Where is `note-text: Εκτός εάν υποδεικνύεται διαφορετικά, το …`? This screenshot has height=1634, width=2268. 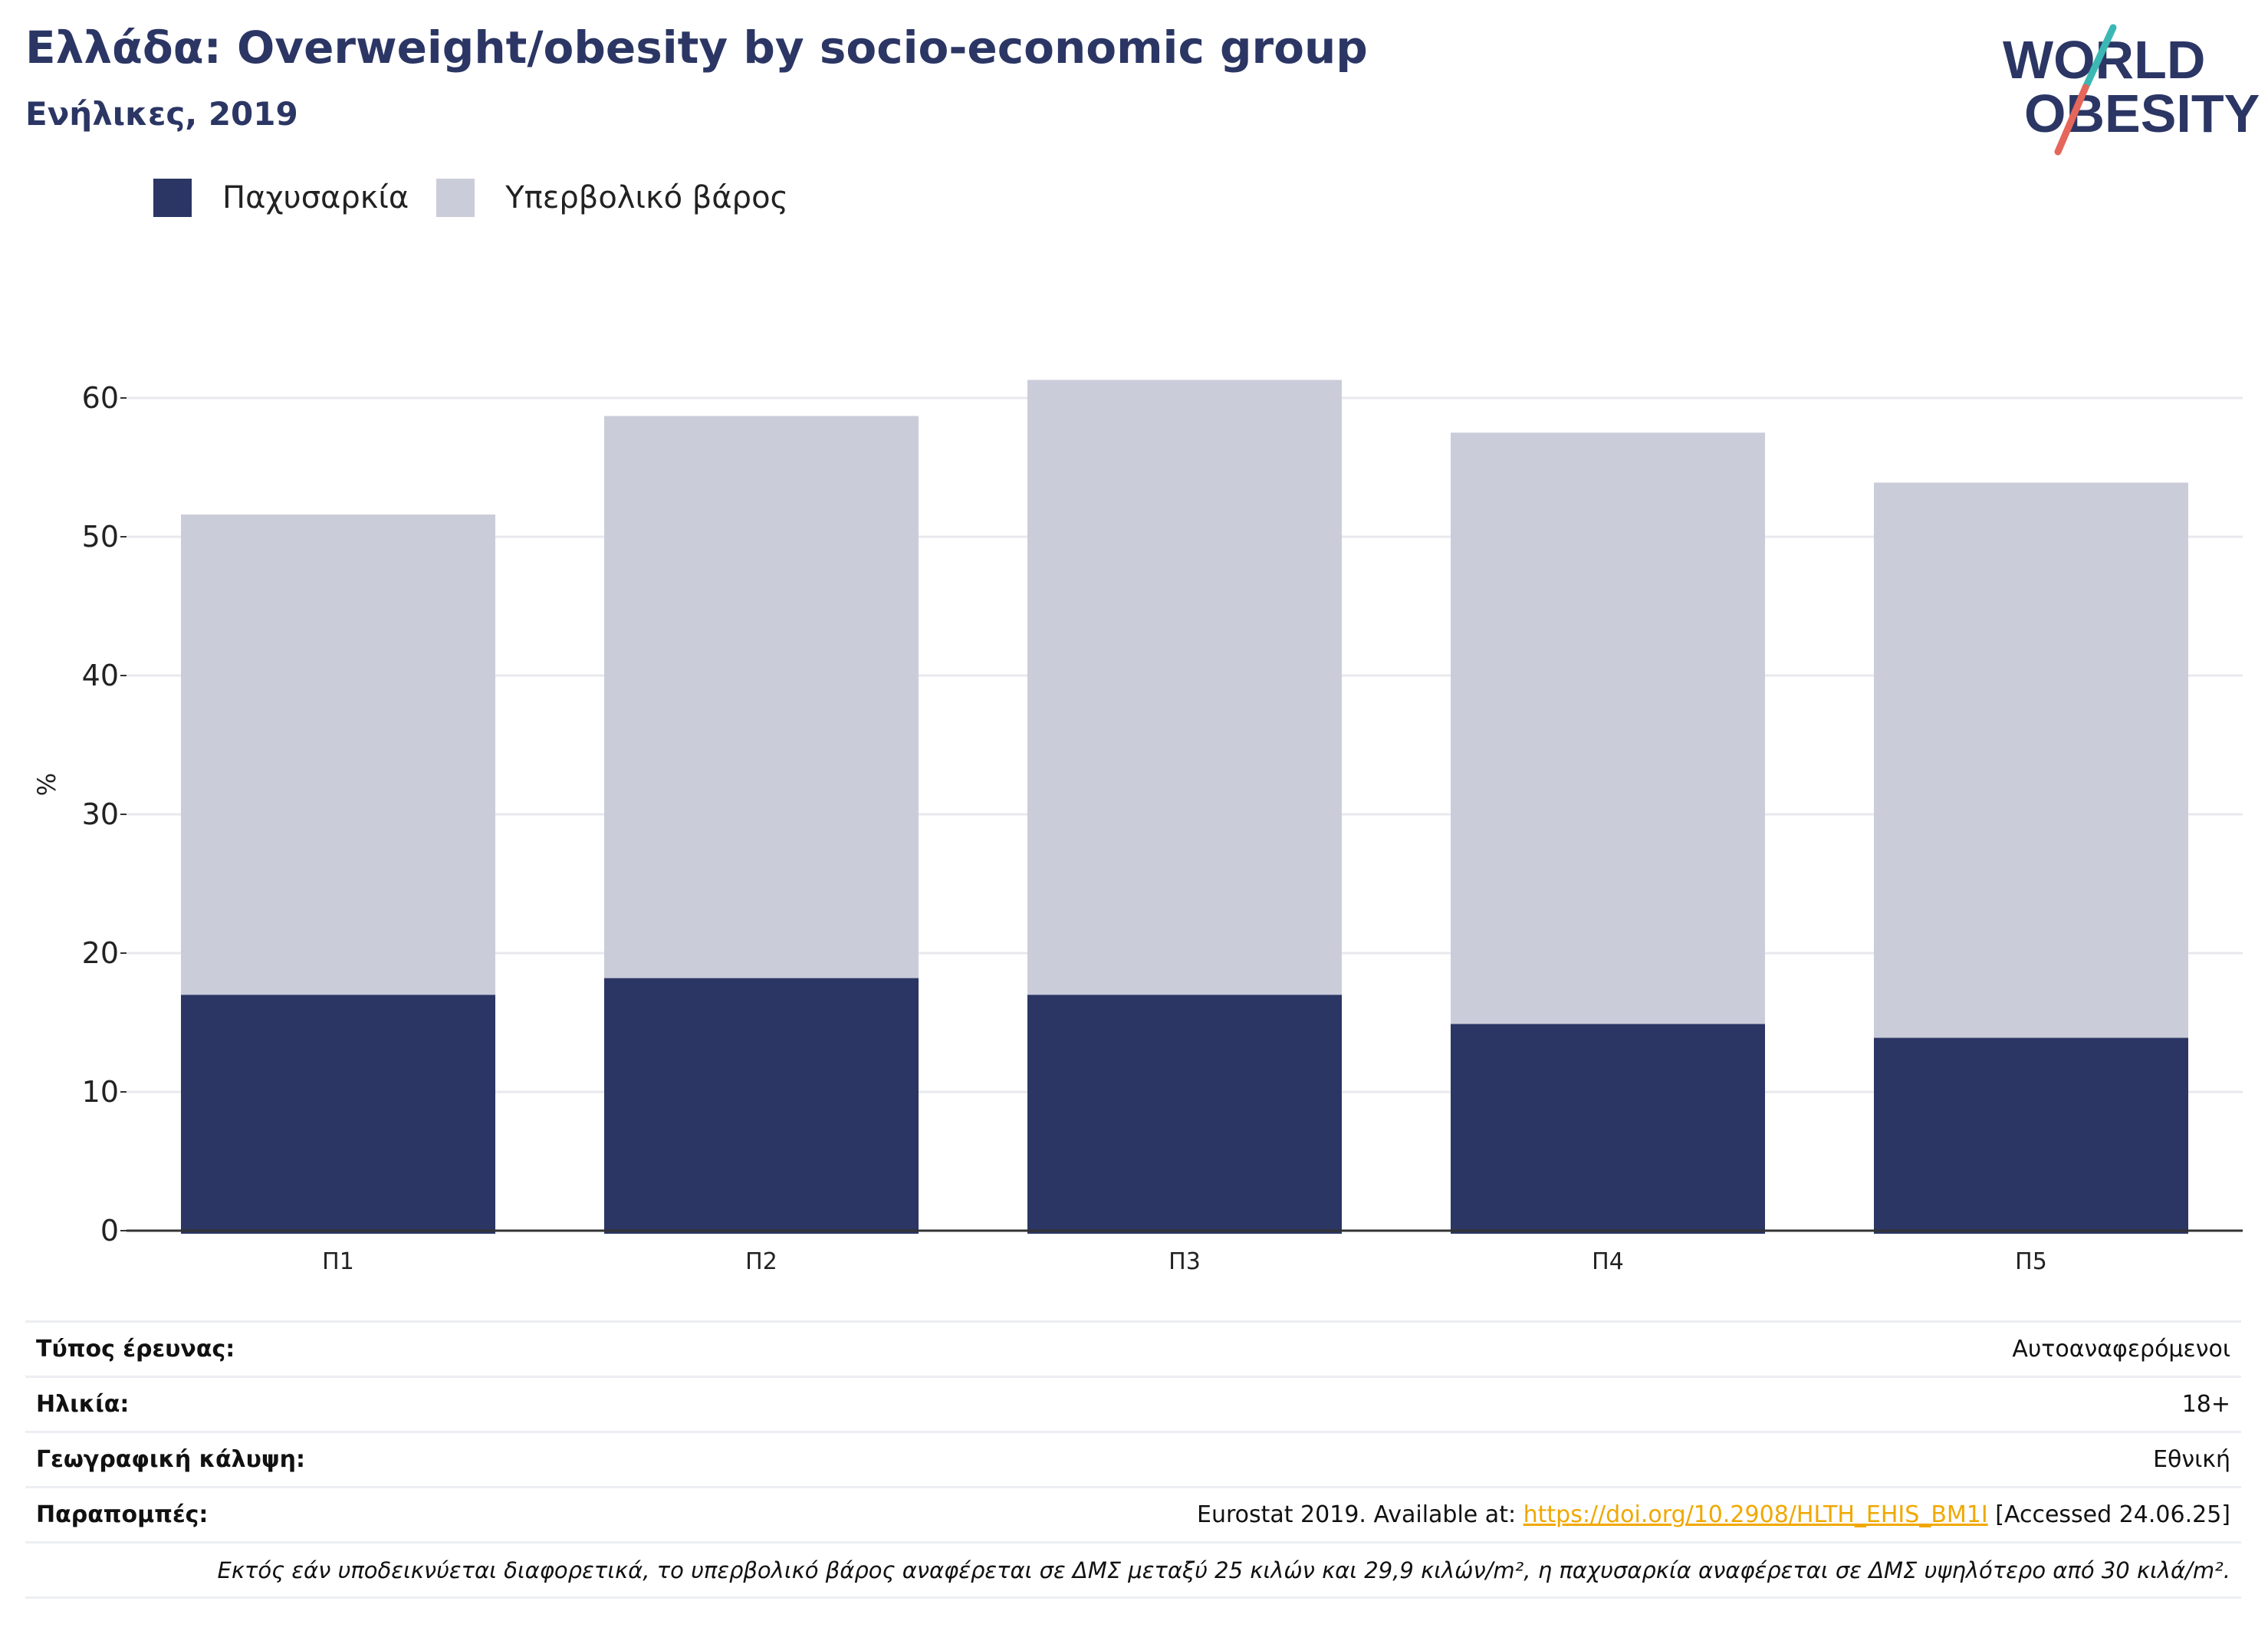 note-text: Εκτός εάν υποδεικνύεται διαφορετικά, το … is located at coordinates (1224, 1570).